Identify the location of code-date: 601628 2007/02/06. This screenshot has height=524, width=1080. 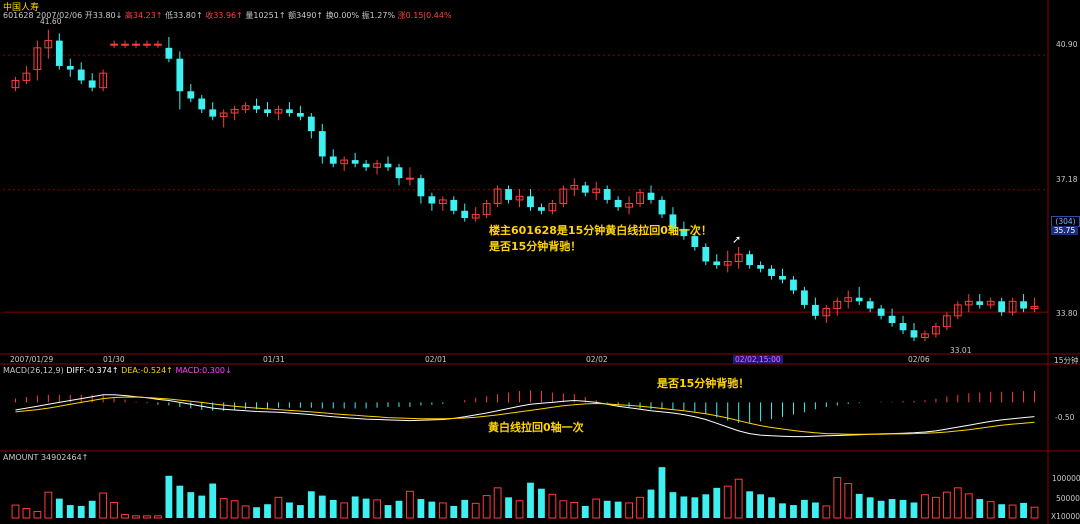
(43, 15).